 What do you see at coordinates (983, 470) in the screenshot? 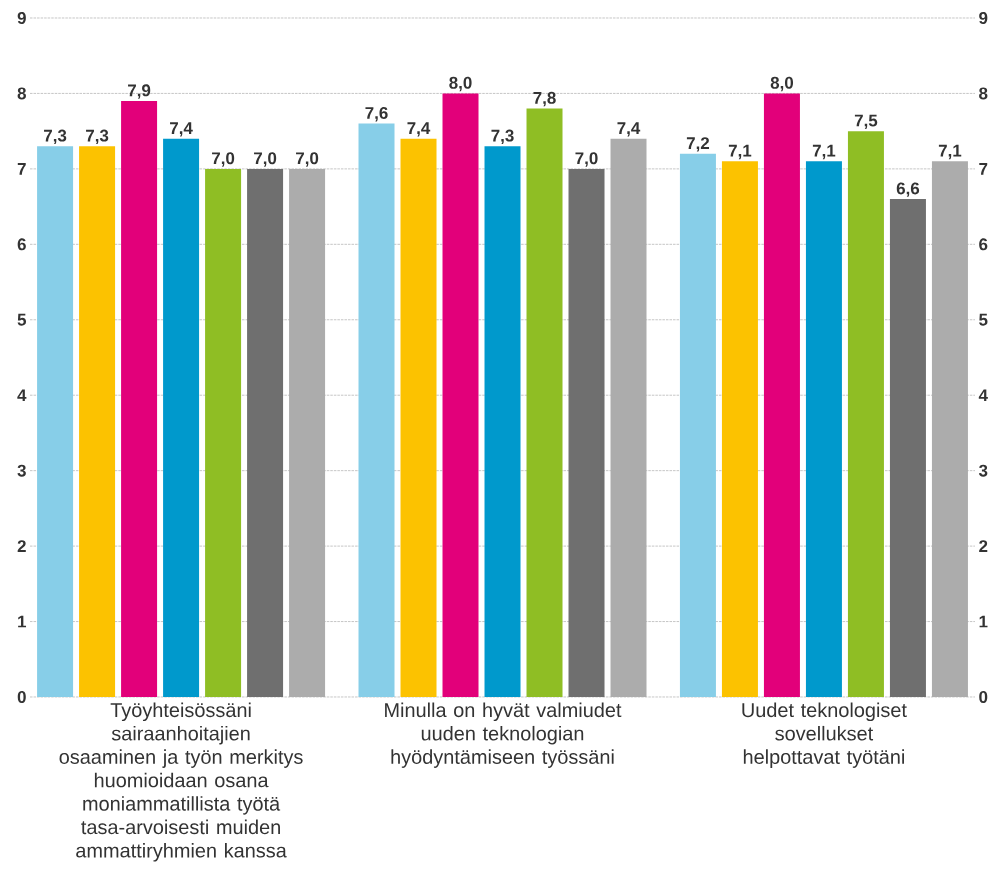
I see `y2-tick-label: 3` at bounding box center [983, 470].